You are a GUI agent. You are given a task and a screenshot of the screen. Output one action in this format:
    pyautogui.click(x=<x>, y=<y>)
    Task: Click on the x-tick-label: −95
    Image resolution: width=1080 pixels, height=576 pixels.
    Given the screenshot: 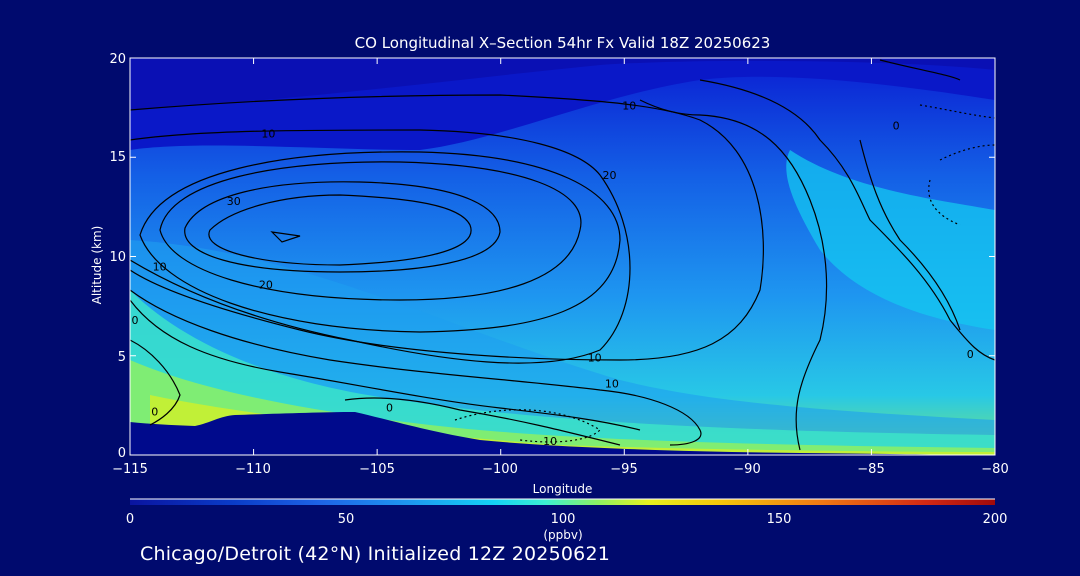 What is the action you would take?
    pyautogui.click(x=624, y=469)
    